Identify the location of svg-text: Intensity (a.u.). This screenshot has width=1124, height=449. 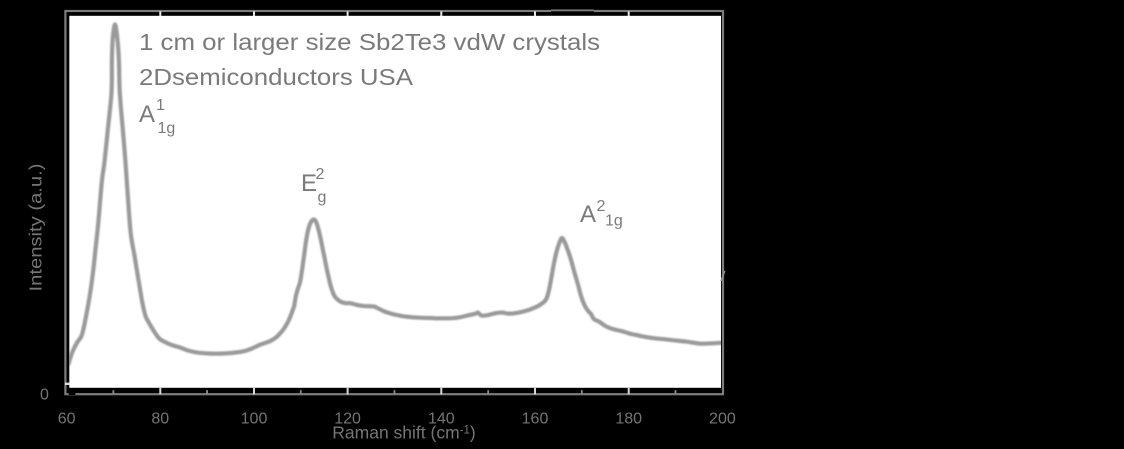
(36, 228).